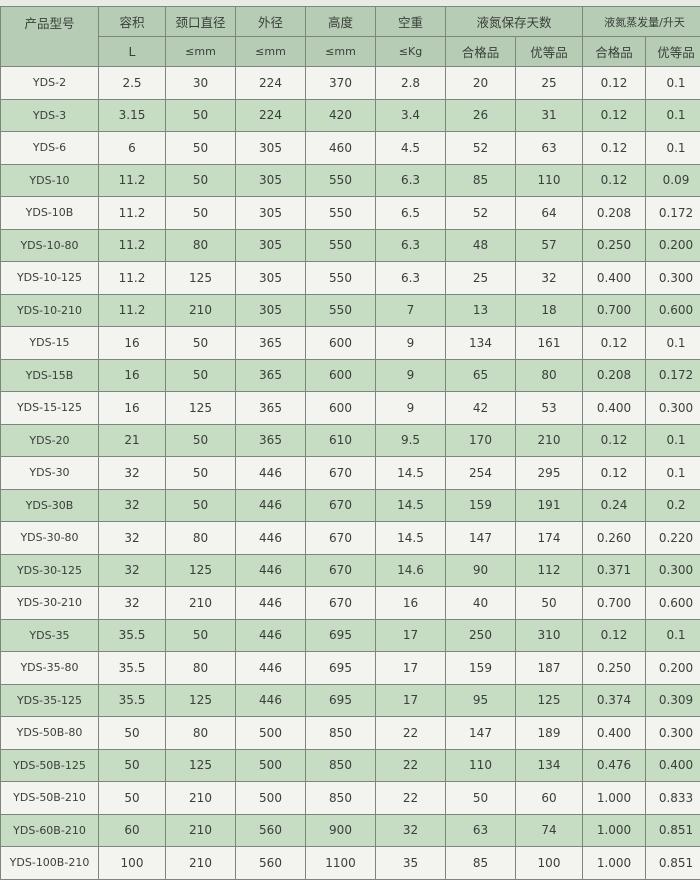  I want to click on cell-model: YDS-3, so click(49, 115).